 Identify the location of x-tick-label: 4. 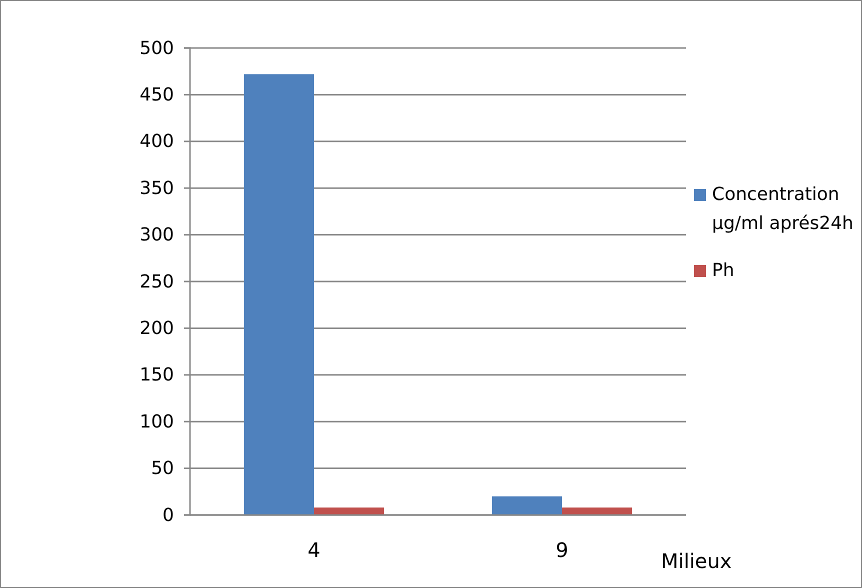
(314, 550).